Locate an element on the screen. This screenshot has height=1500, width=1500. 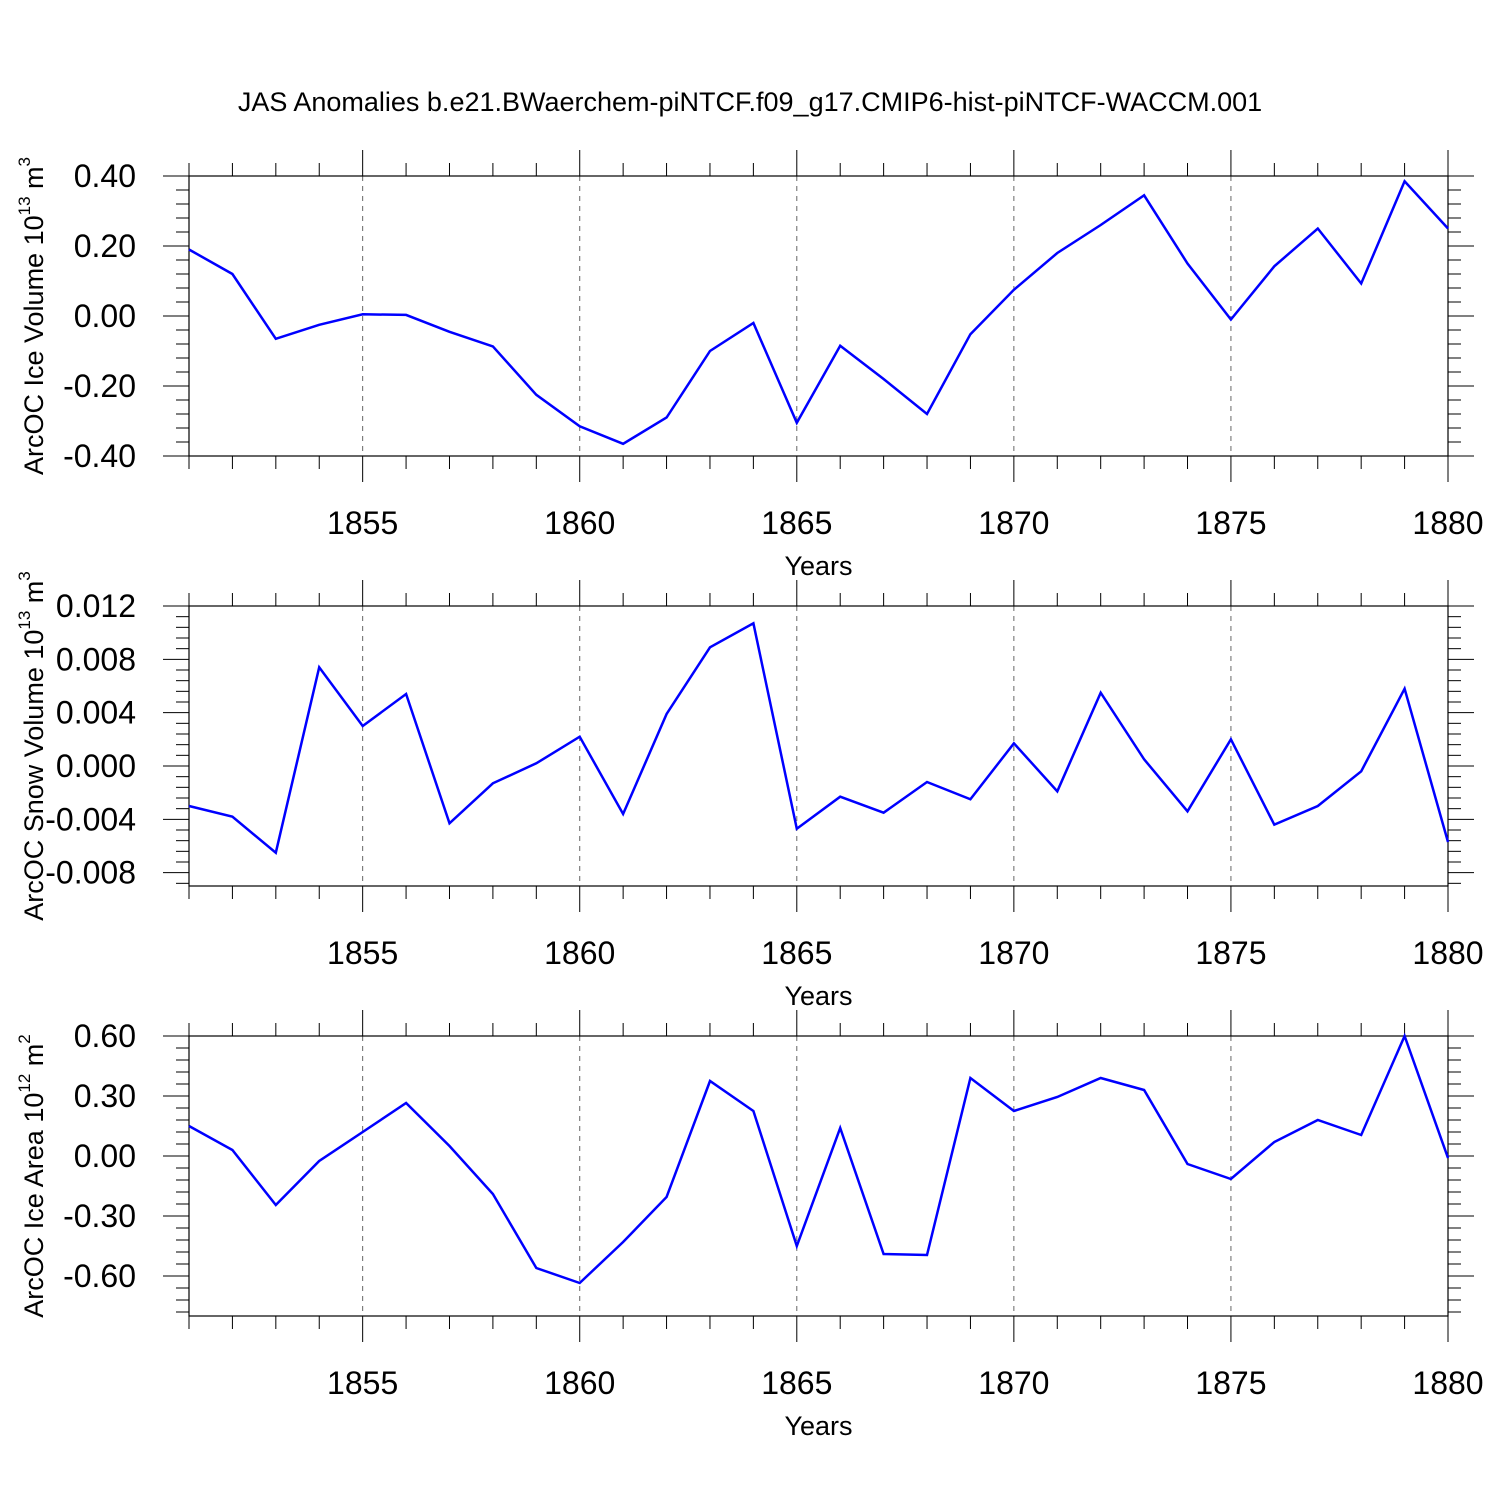
y-tick-label: 0.60 is located at coordinates (105, 1036).